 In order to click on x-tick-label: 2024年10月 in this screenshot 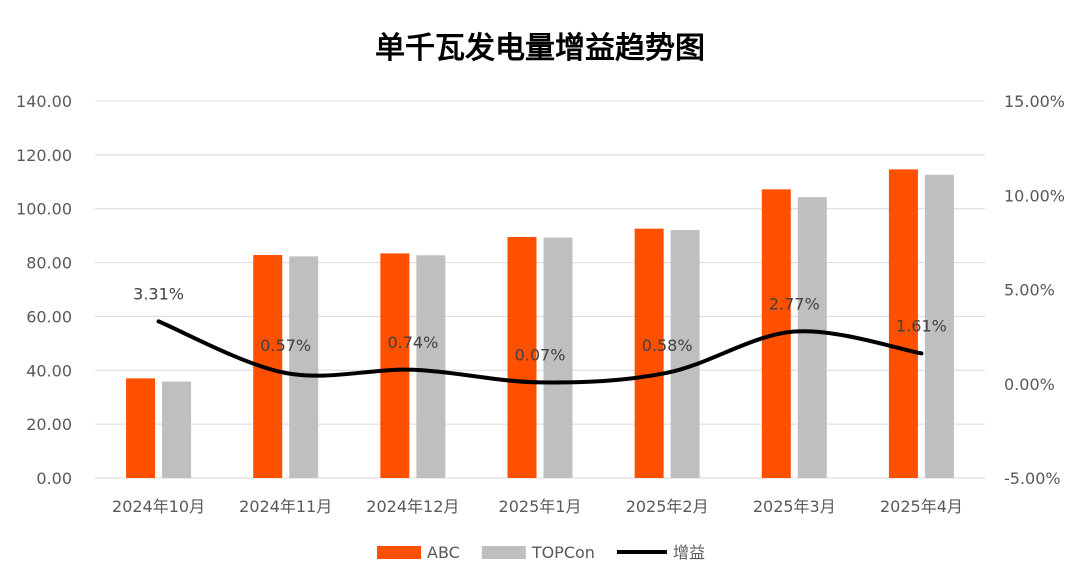, I will do `click(158, 506)`.